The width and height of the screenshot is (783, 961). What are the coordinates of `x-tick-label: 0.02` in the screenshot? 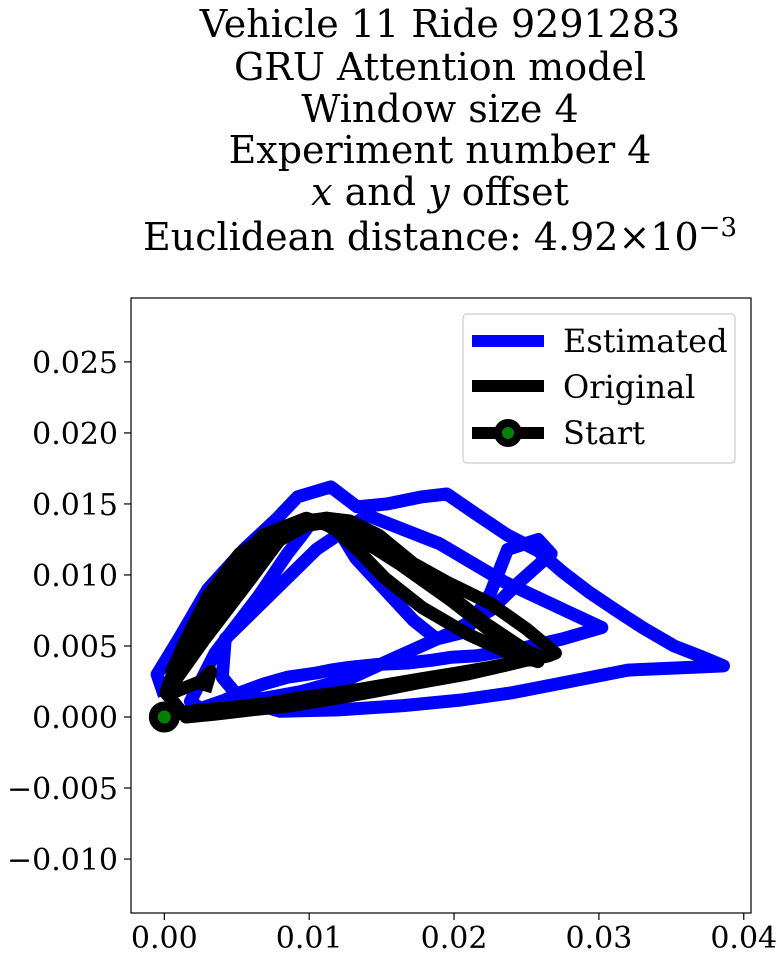 It's located at (454, 938).